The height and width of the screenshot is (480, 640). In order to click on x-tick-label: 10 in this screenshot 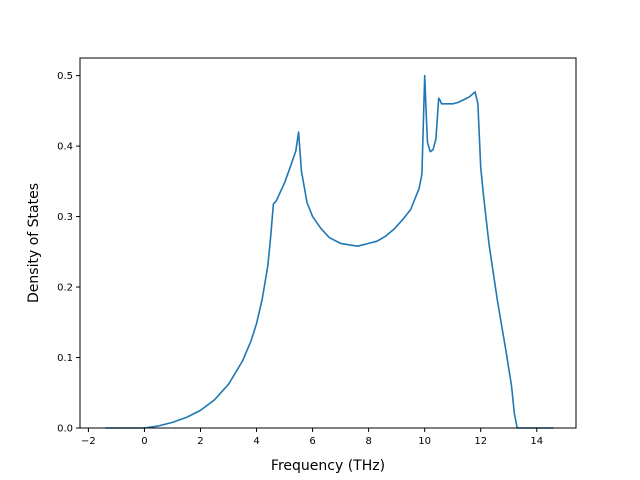, I will do `click(424, 441)`.